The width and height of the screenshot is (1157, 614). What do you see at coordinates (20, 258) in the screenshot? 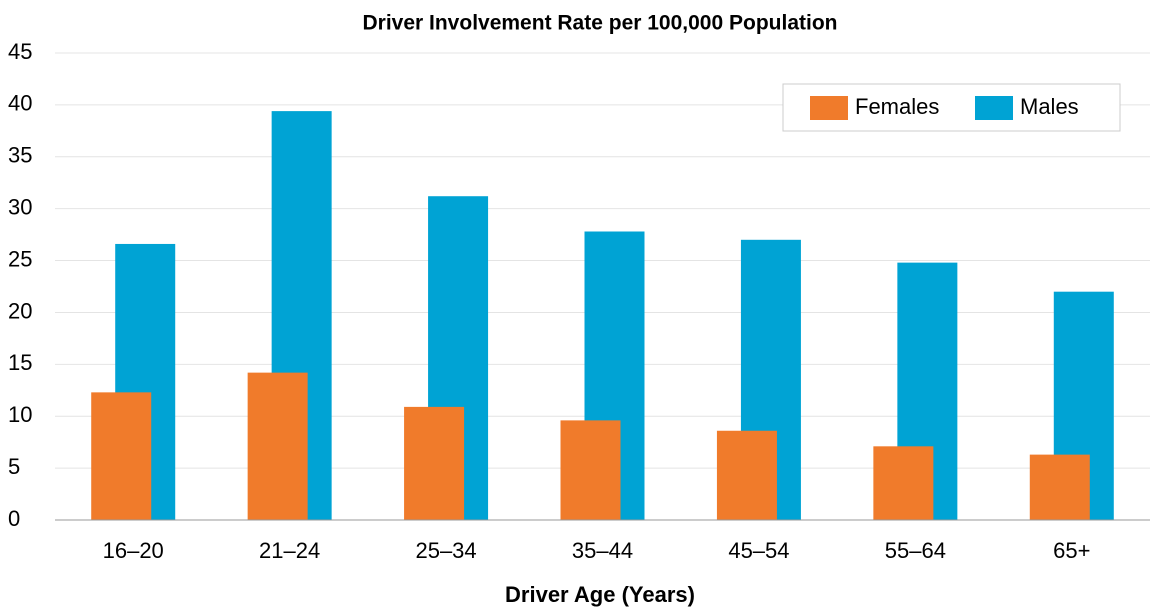
I see `y-tick-label: 25` at bounding box center [20, 258].